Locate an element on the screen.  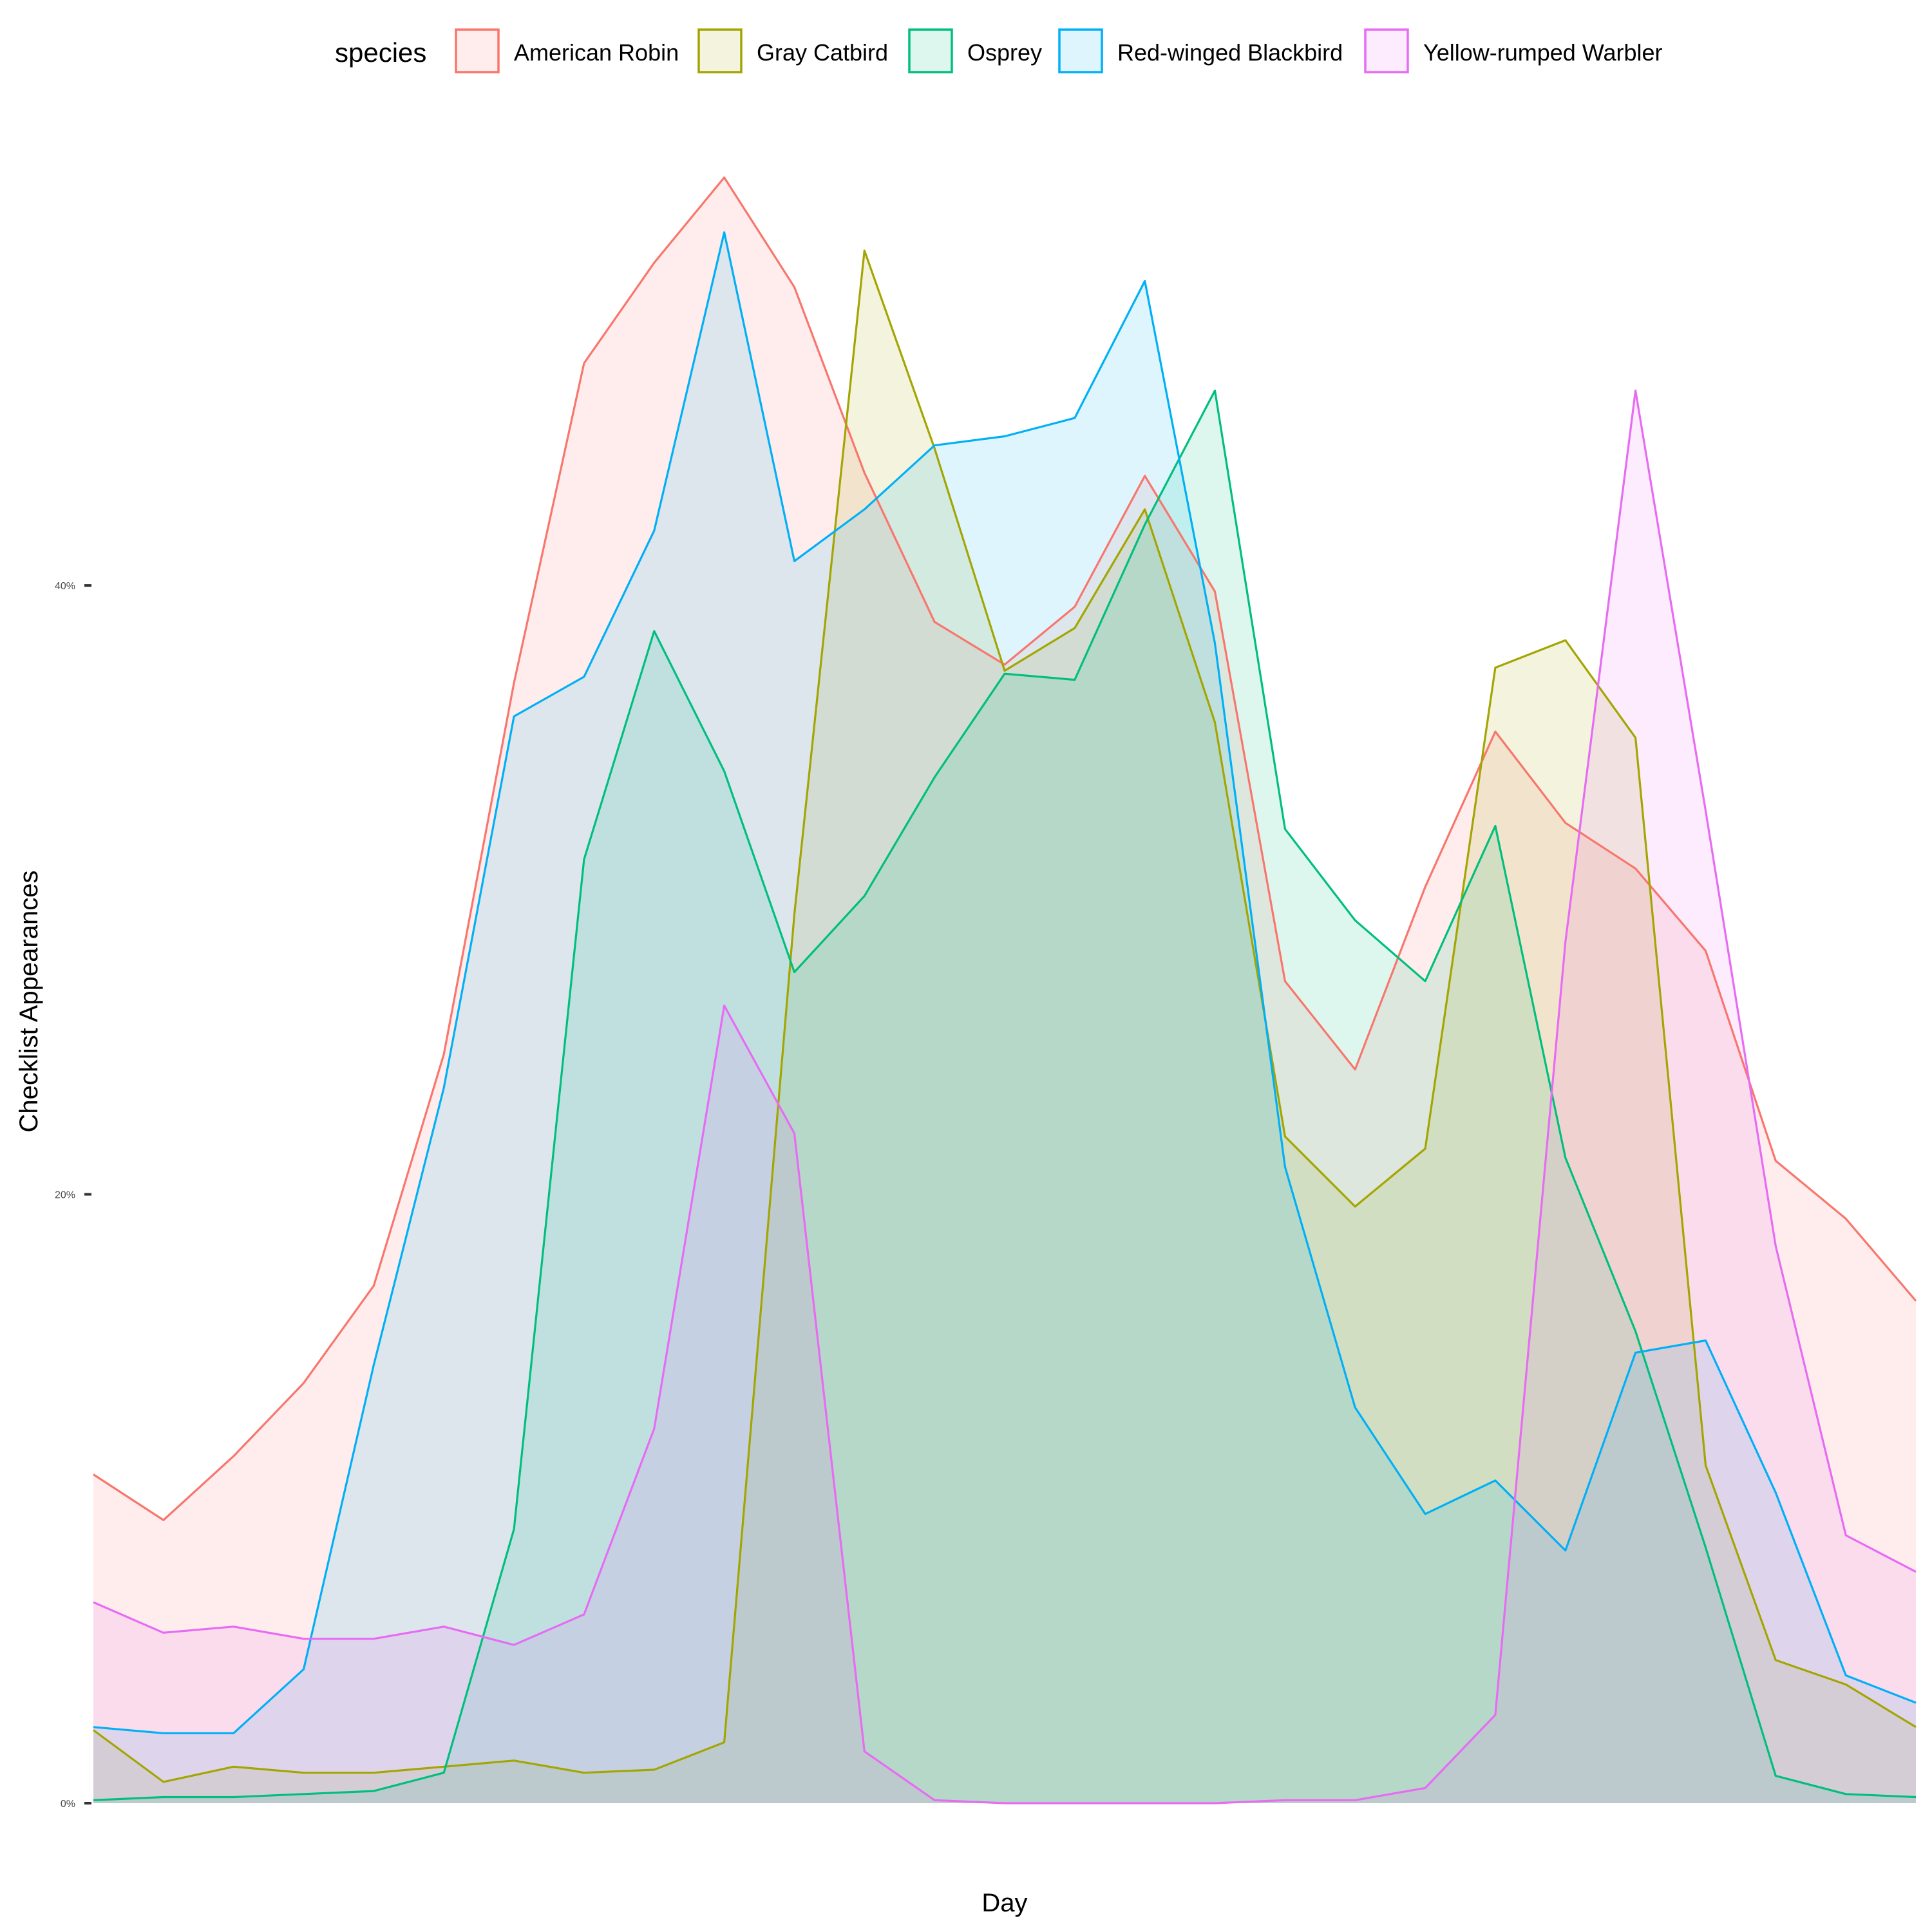
legend-item-red-winged-blackbird: Red-winged Blackbird is located at coordinates (1200, 50).